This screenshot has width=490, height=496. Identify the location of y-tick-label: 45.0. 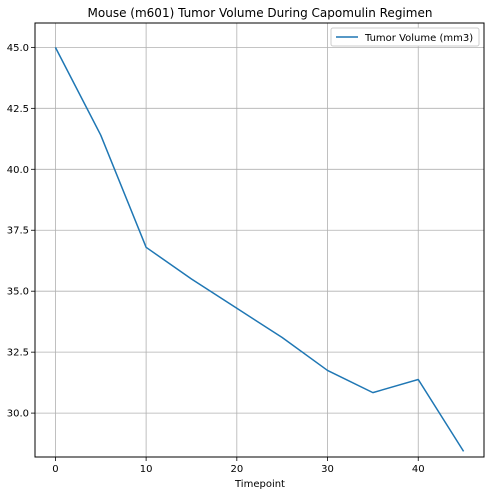
(18, 48).